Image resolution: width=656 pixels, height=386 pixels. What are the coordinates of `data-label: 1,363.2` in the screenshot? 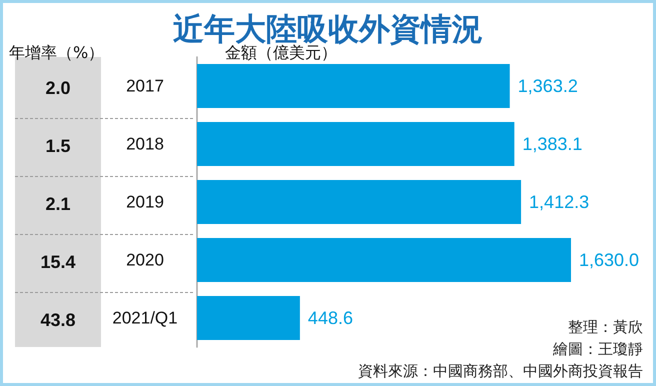 It's located at (548, 86).